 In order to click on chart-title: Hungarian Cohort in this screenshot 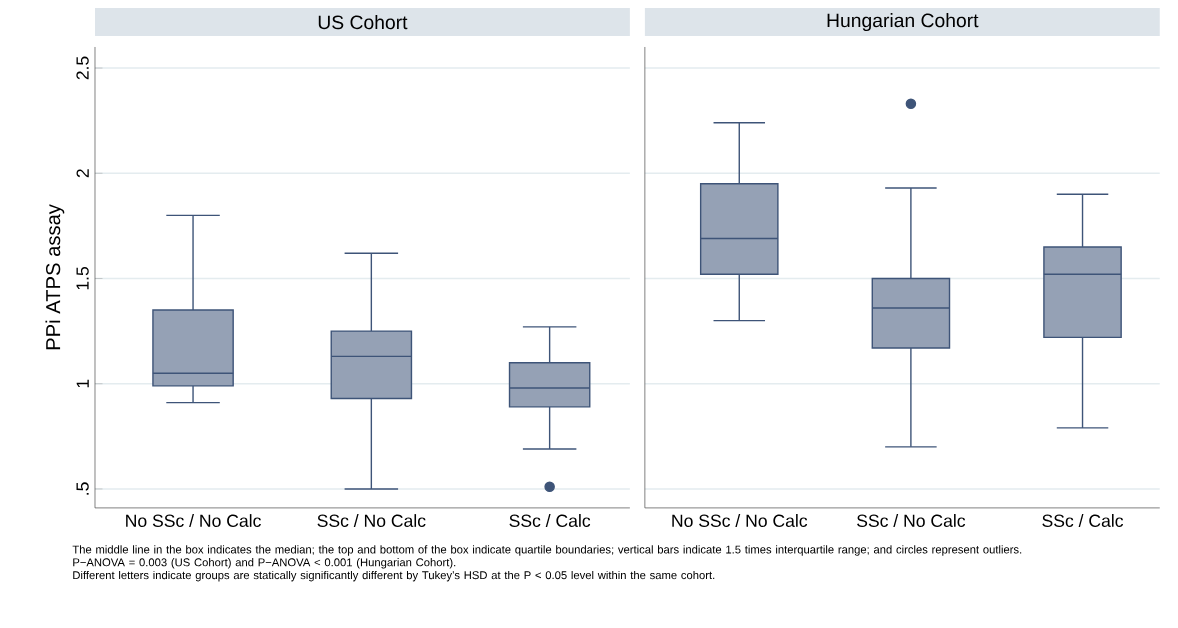, I will do `click(903, 22)`.